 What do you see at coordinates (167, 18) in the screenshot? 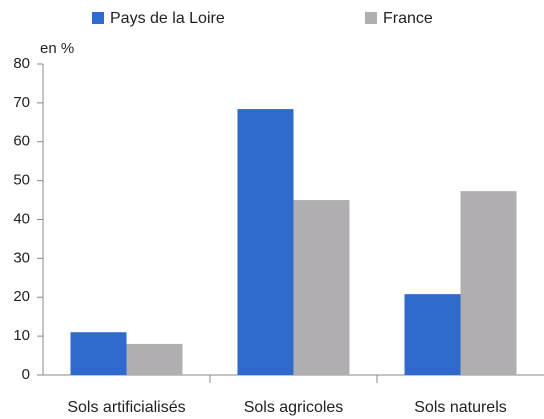
I see `legend-label: Pays de la Loire` at bounding box center [167, 18].